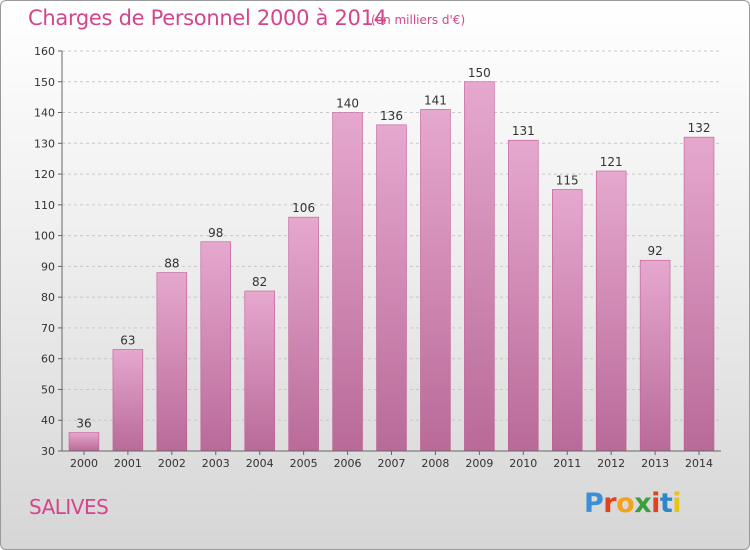  I want to click on x-tick-label-2014: 2014, so click(699, 463).